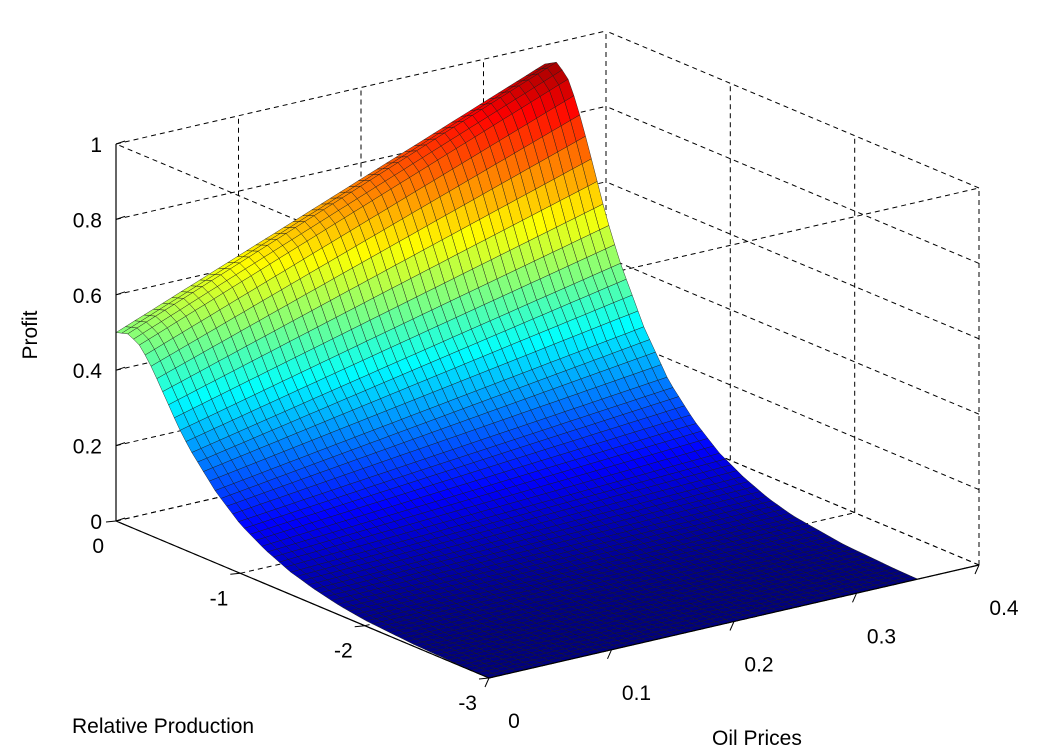 This screenshot has width=1054, height=755. What do you see at coordinates (302, 599) in the screenshot?
I see `y-axis-line` at bounding box center [302, 599].